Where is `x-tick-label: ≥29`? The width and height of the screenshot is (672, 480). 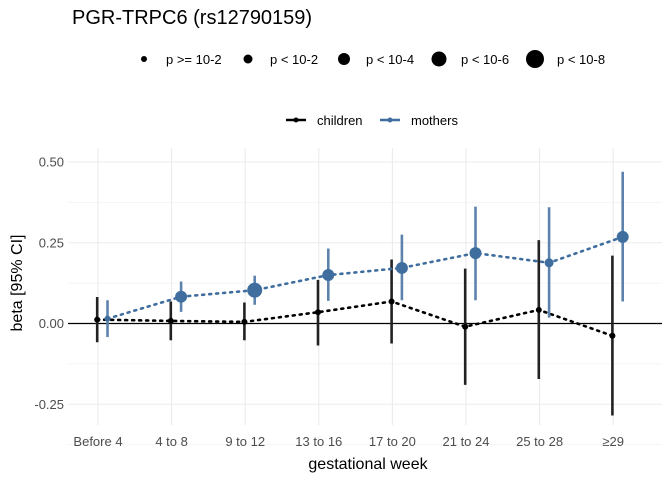 x-tick-label: ≥29 is located at coordinates (613, 441).